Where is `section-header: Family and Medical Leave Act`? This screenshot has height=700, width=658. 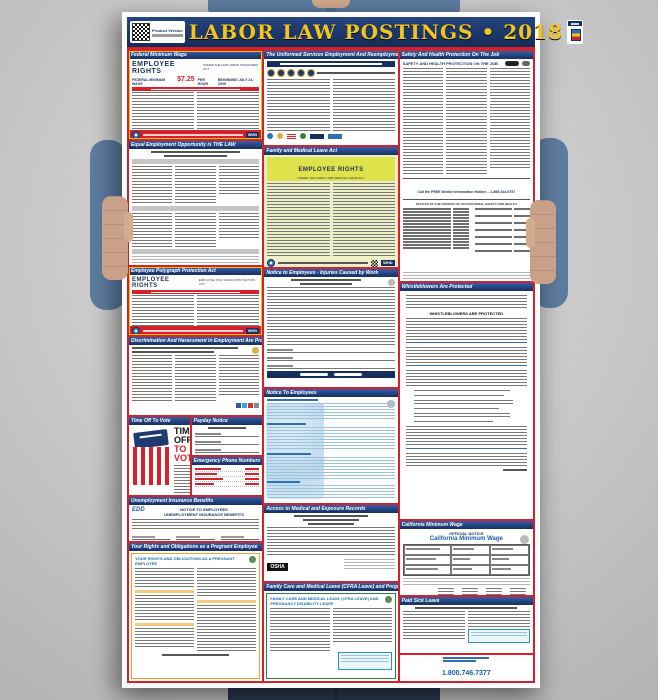
section-header: Family and Medical Leave Act is located at coordinates (331, 151).